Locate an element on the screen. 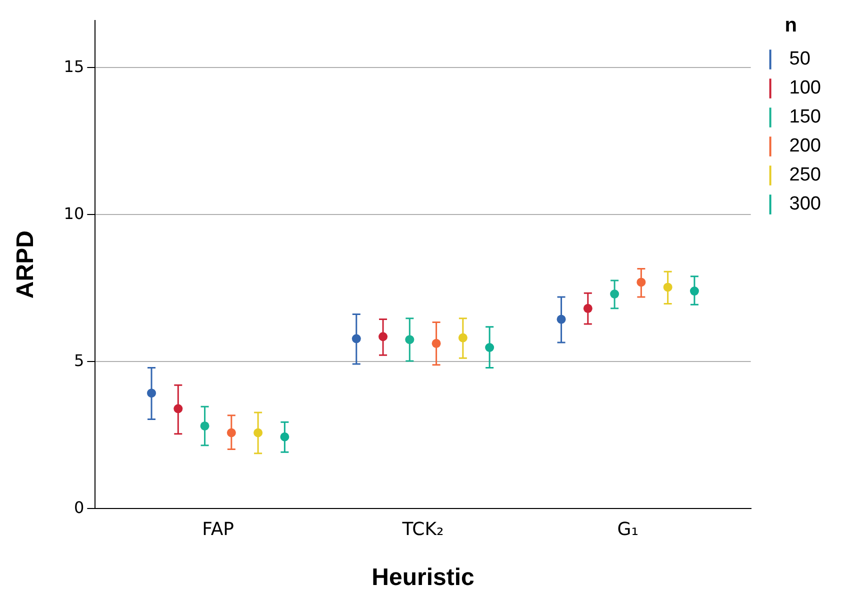 The width and height of the screenshot is (843, 605). x-tick-label: G₁ is located at coordinates (627, 529).